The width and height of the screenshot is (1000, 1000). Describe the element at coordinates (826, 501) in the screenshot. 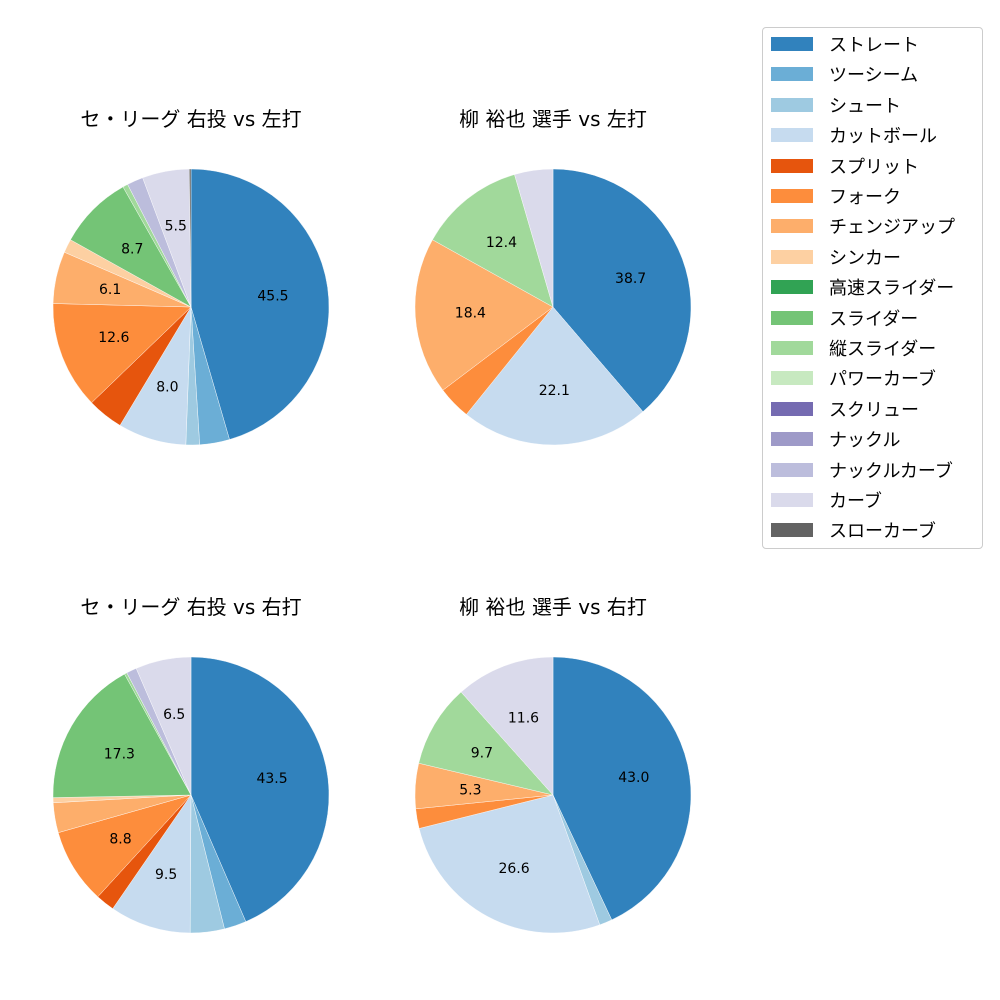

I see `legend-item: カーブ` at that location.